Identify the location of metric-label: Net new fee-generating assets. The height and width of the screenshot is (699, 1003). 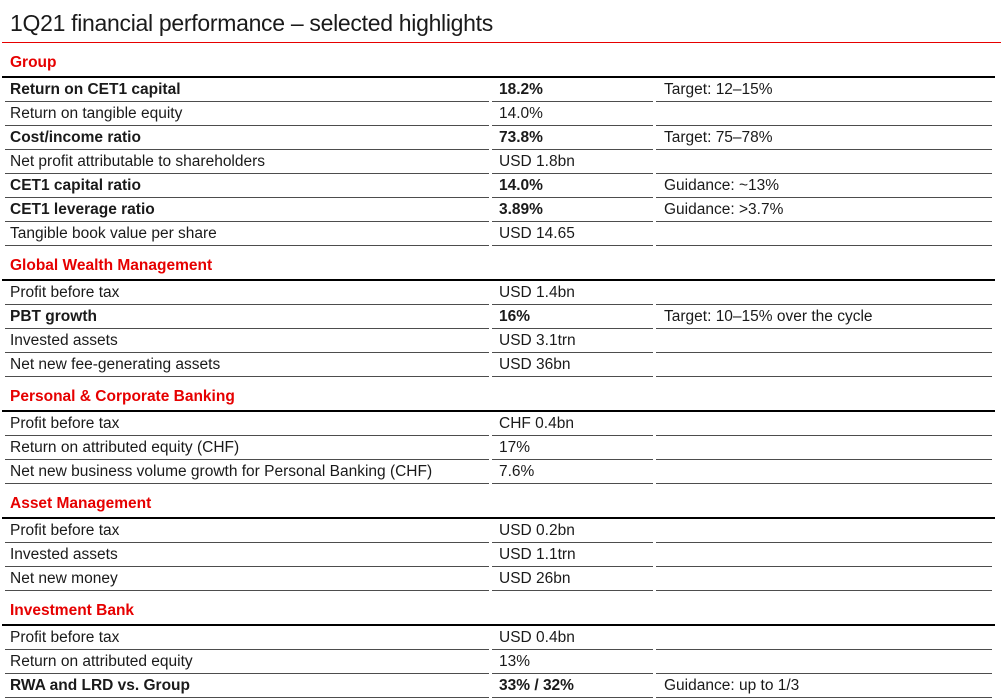
(247, 365).